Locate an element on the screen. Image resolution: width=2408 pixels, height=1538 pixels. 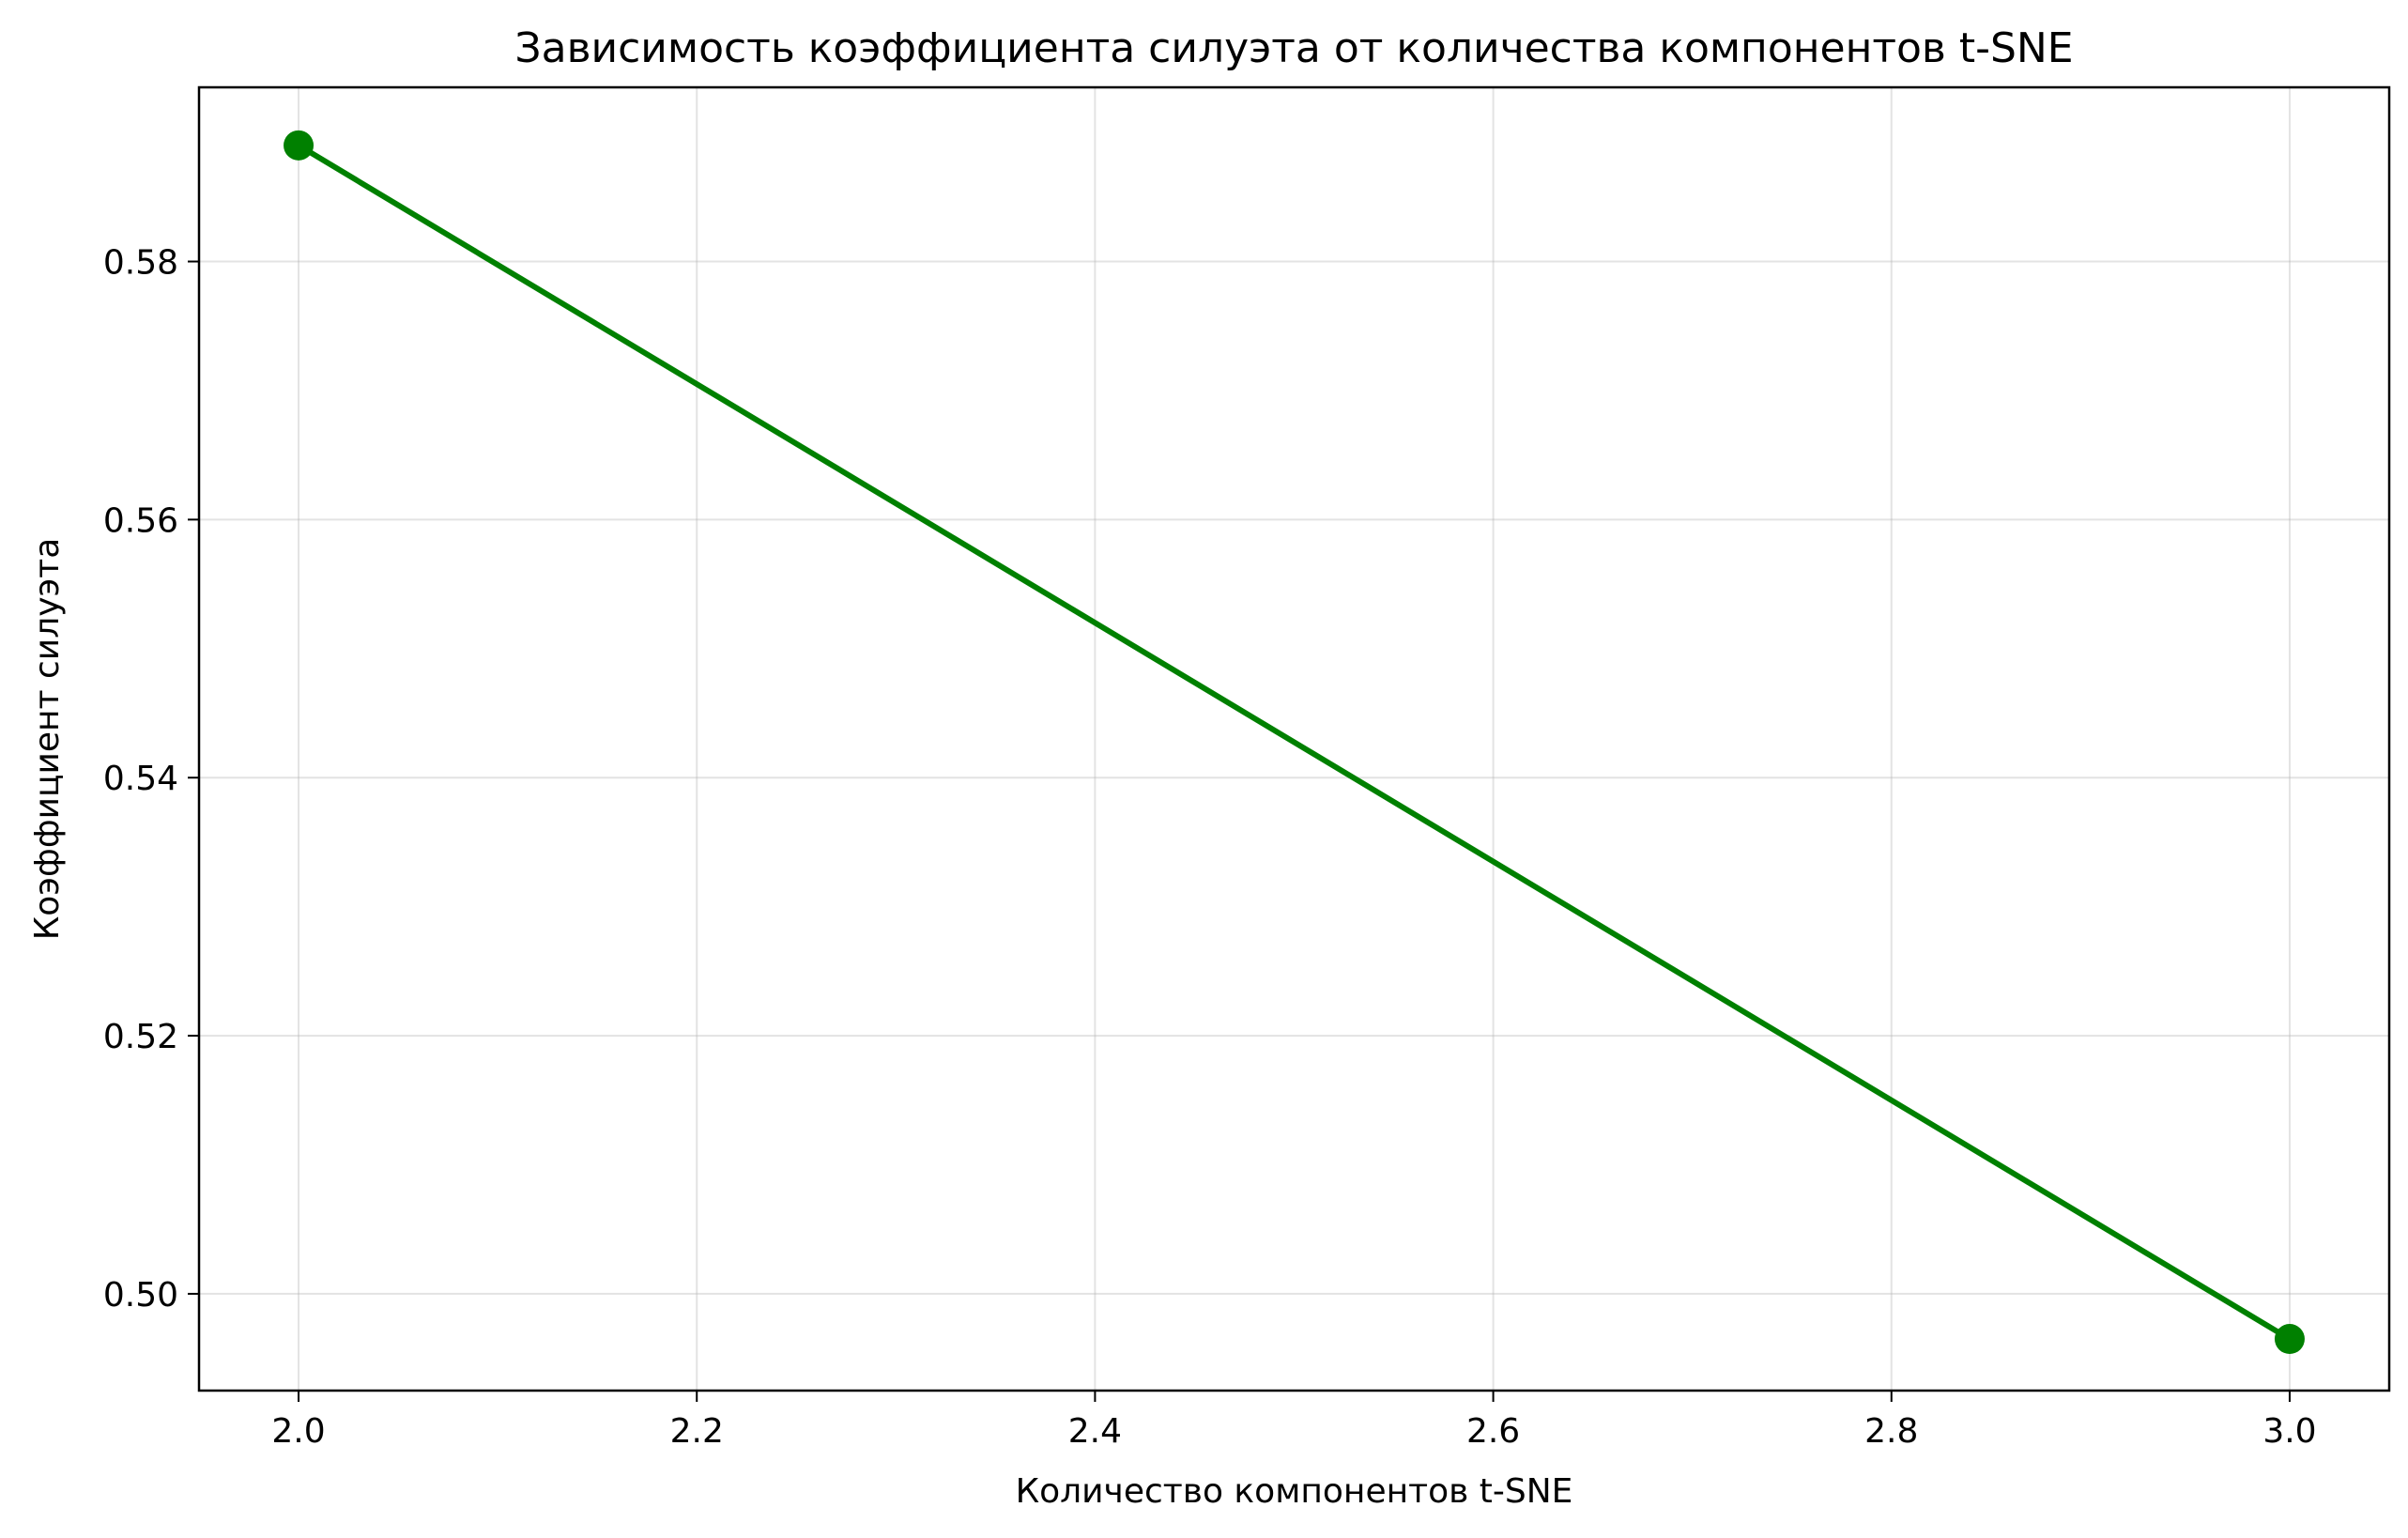
y-tick-label: 0.58 is located at coordinates (140, 263).